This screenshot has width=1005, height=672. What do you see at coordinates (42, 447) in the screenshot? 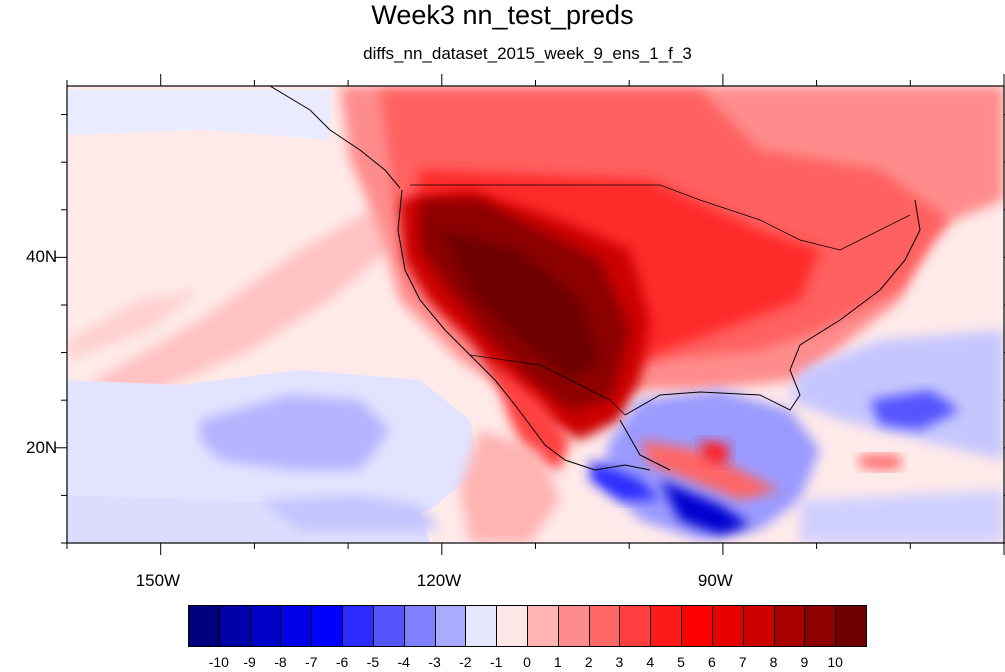
I see `lat-tick-label: 20N` at bounding box center [42, 447].